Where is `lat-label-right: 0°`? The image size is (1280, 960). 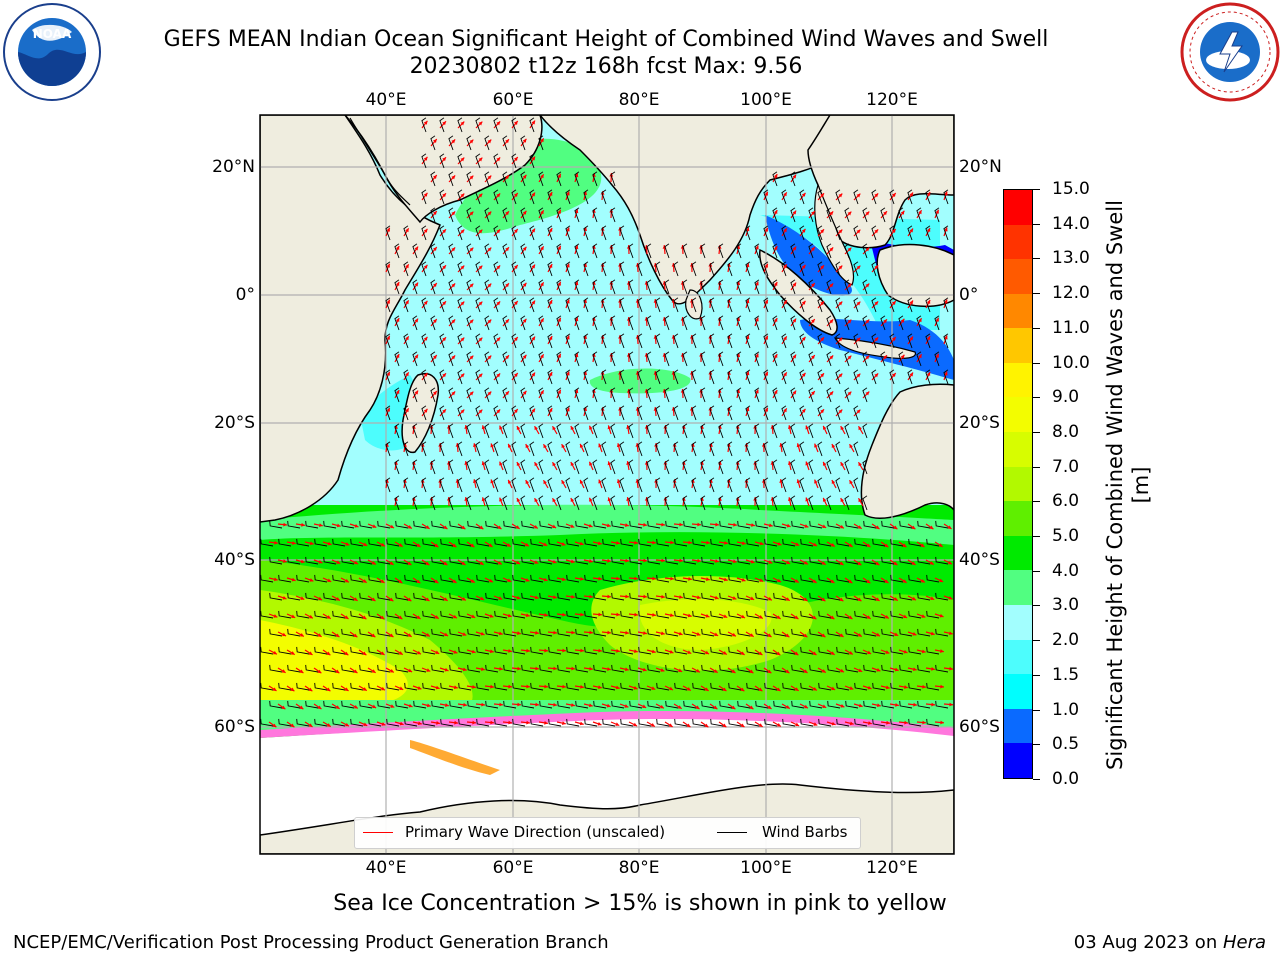 lat-label-right: 0° is located at coordinates (969, 295).